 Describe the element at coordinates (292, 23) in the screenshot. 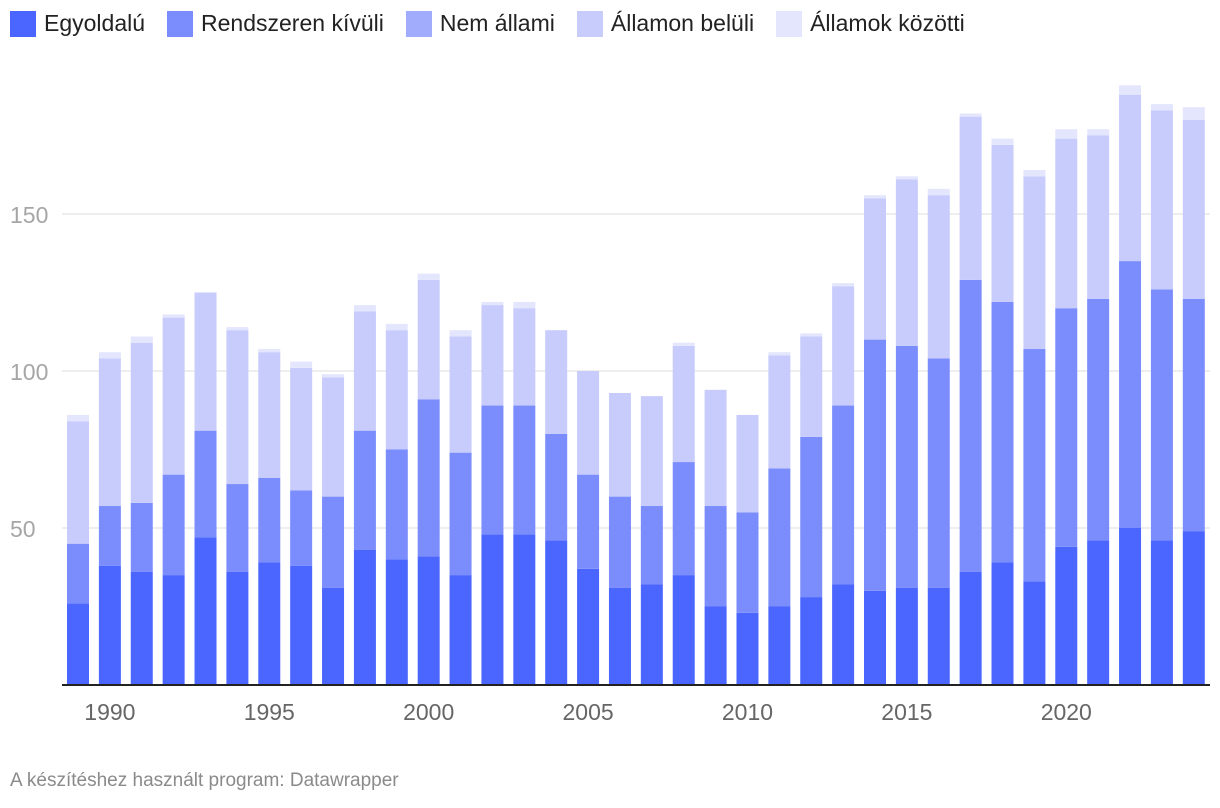

I see `legend-label: Rendszeren kívüli` at that location.